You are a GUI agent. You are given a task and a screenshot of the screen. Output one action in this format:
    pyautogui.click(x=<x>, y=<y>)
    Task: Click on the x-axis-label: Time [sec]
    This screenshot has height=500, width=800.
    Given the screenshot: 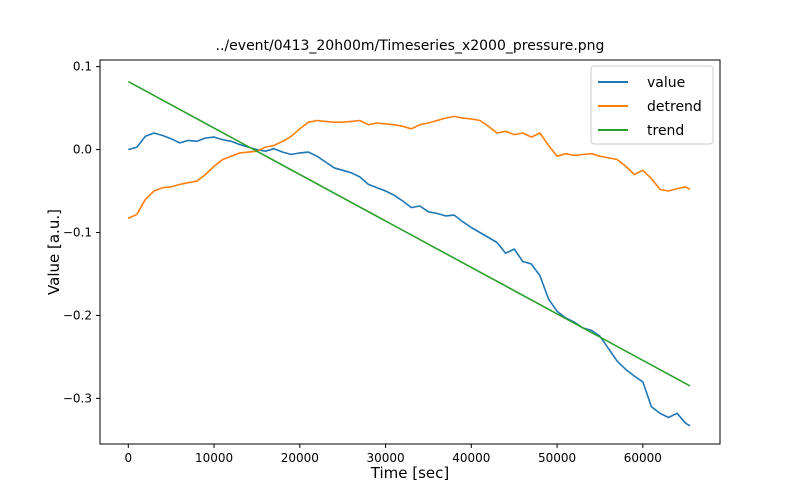 What is the action you would take?
    pyautogui.click(x=409, y=473)
    